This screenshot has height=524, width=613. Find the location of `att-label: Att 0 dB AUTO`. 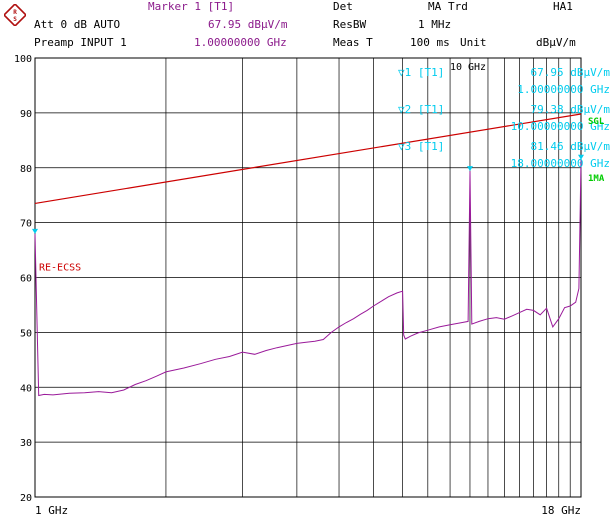

att-label: Att 0 dB AUTO is located at coordinates (77, 24).